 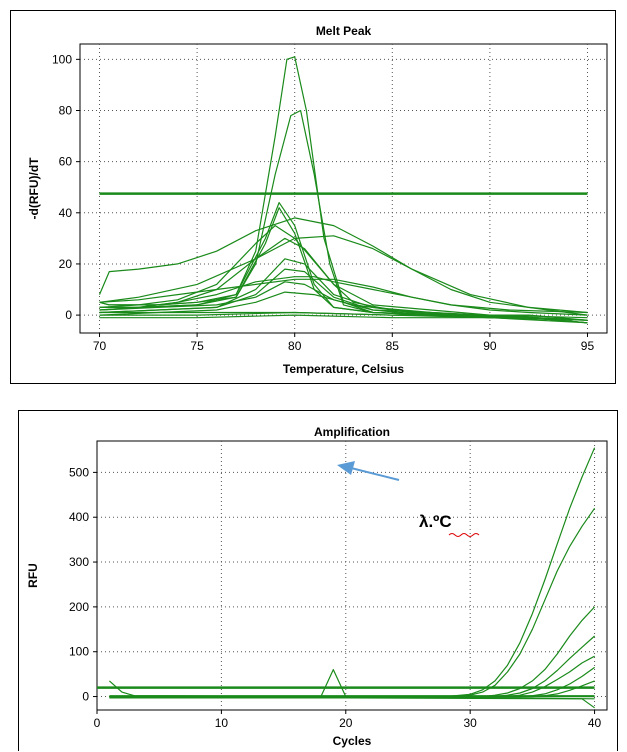 What do you see at coordinates (490, 346) in the screenshot?
I see `x-tick-label: 90` at bounding box center [490, 346].